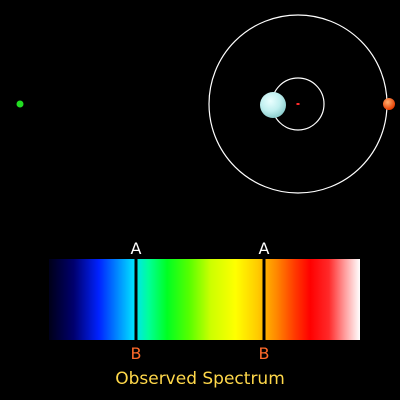  Describe the element at coordinates (136, 353) in the screenshot. I see `spectral-line-1-bottom-label: B` at that location.